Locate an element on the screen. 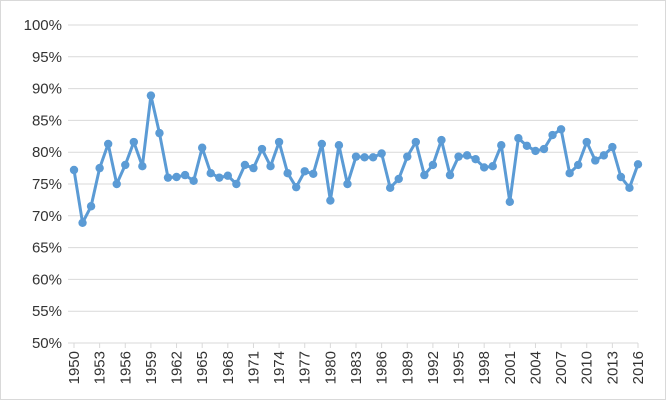  x-tick-label: 1983 is located at coordinates (356, 367).